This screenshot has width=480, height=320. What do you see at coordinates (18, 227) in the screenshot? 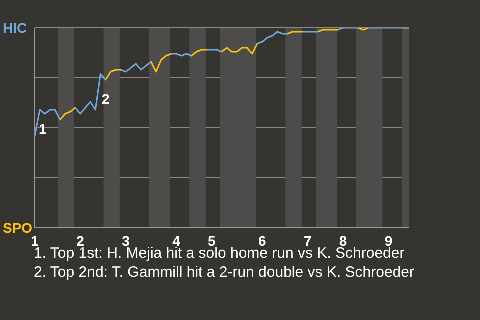
I see `text: SPO` at bounding box center [18, 227].